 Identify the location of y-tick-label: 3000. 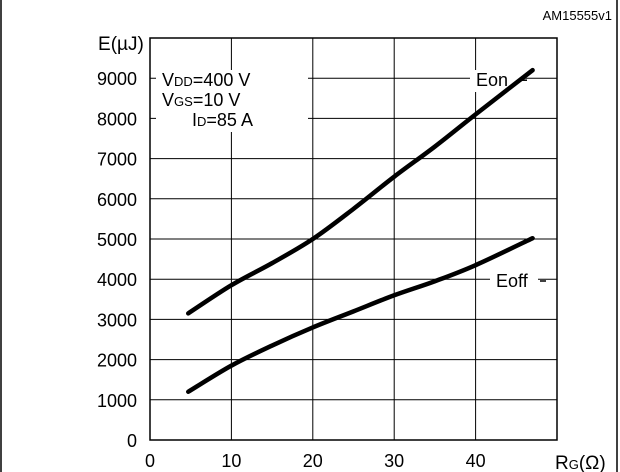
(117, 320).